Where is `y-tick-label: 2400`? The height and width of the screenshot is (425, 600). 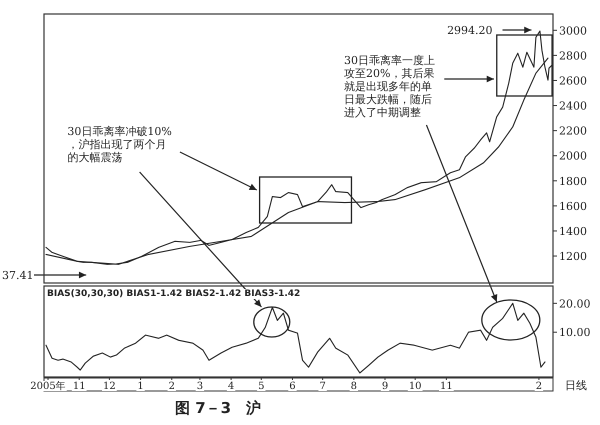 y-tick-label: 2400 is located at coordinates (573, 106).